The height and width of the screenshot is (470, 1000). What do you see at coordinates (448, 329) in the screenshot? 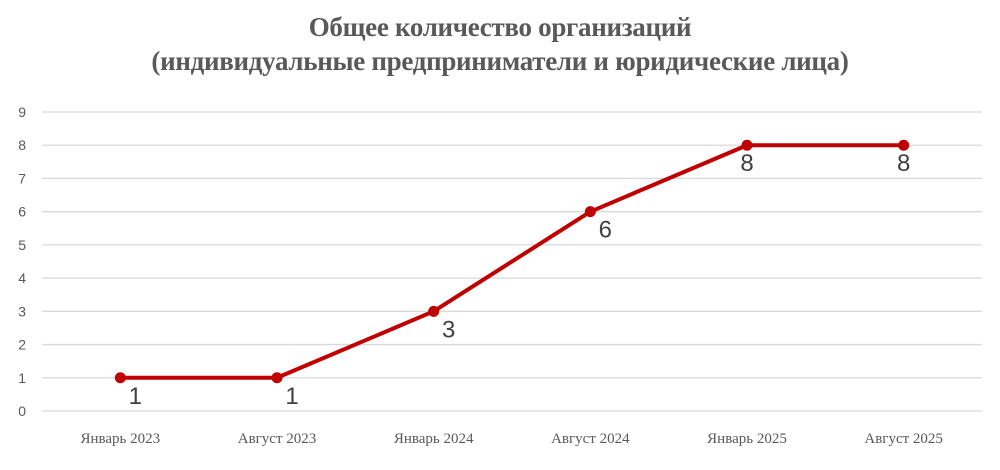
I see `data-label: 3` at bounding box center [448, 329].